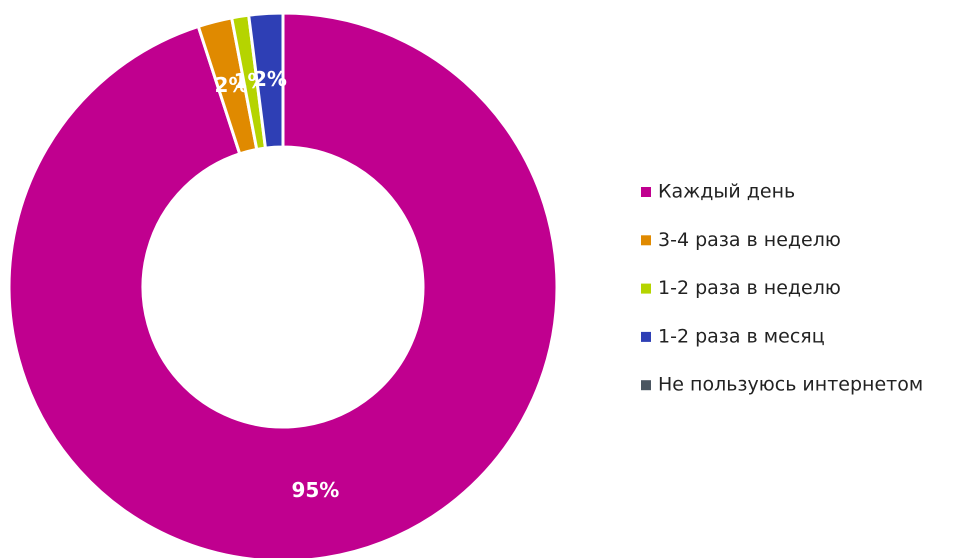 Image resolution: width=956 pixels, height=558 pixels. What do you see at coordinates (749, 288) in the screenshot?
I see `legend-label: 1-2 раза в неделю` at bounding box center [749, 288].